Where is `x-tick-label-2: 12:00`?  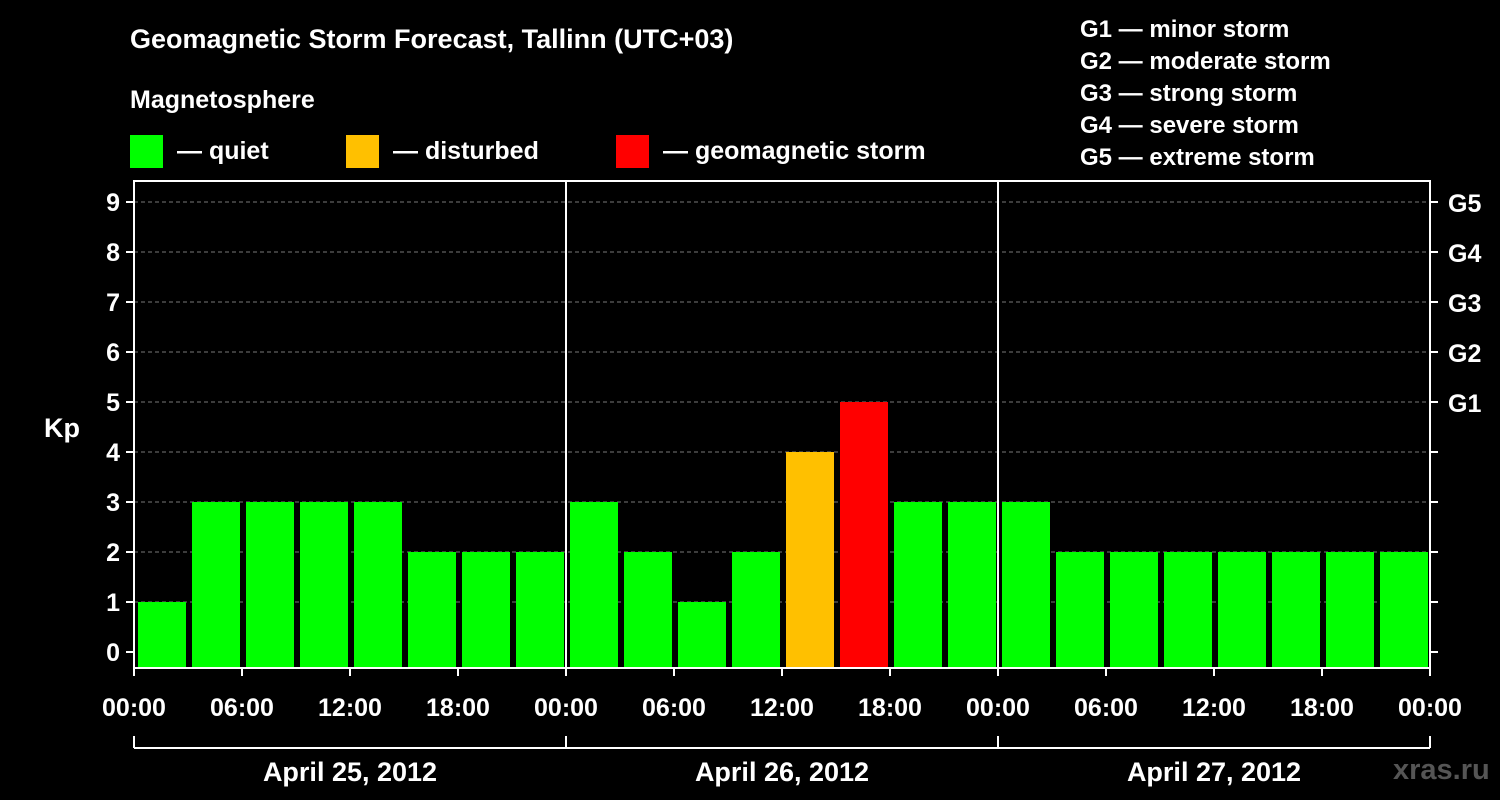
x-tick-label-2: 12:00 is located at coordinates (350, 708).